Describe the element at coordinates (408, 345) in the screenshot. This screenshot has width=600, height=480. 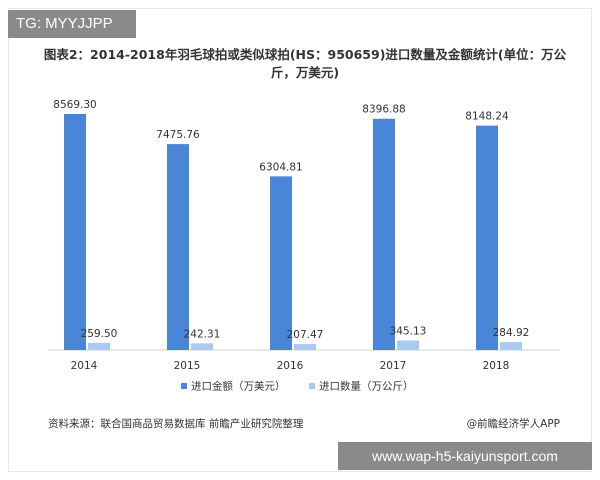
I see `bar-quantity-2017` at that location.